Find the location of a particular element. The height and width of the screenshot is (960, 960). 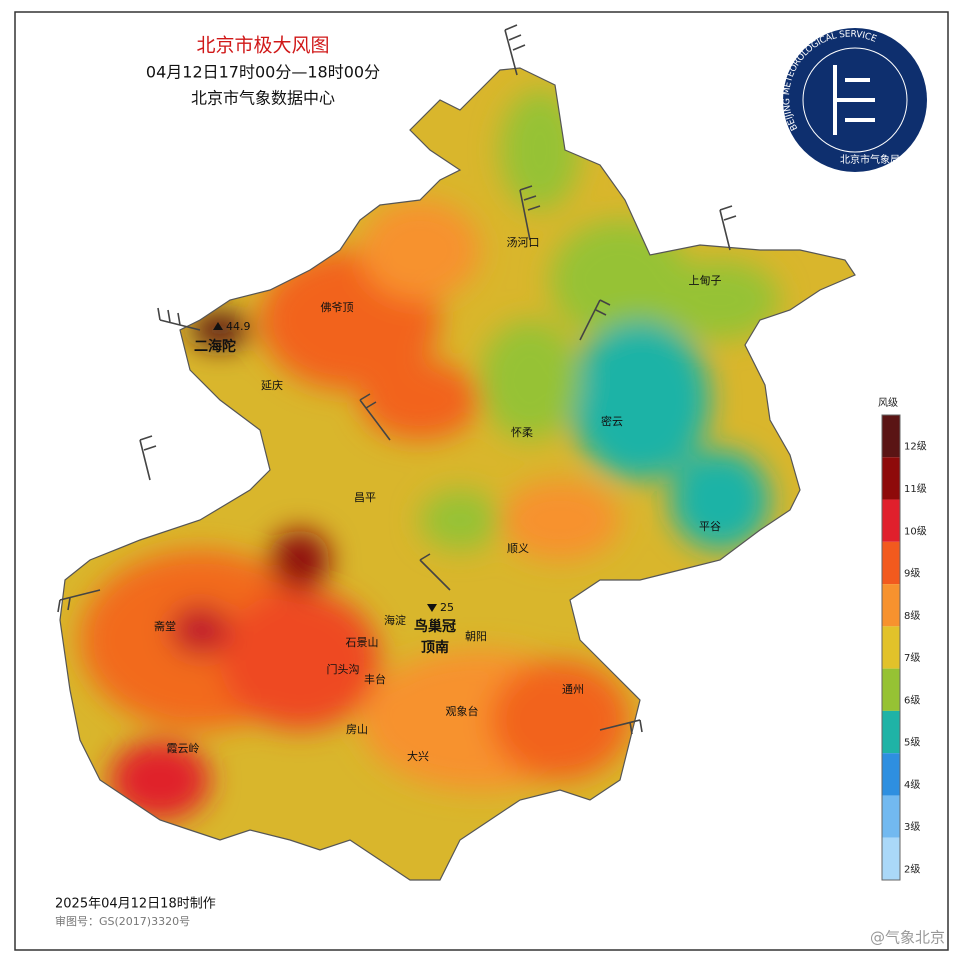

place: 怀柔 is located at coordinates (522, 432).